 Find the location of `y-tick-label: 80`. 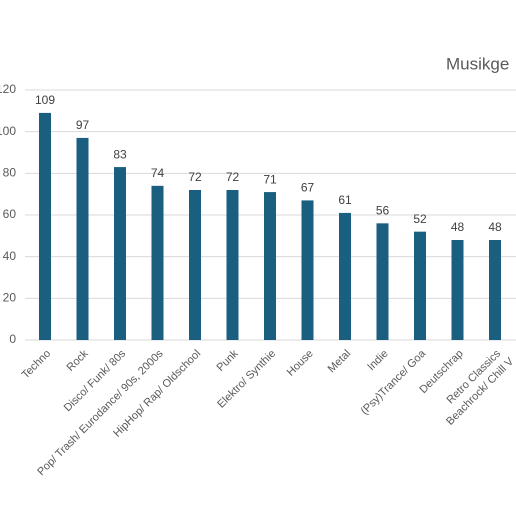

y-tick-label: 80 is located at coordinates (10, 173).